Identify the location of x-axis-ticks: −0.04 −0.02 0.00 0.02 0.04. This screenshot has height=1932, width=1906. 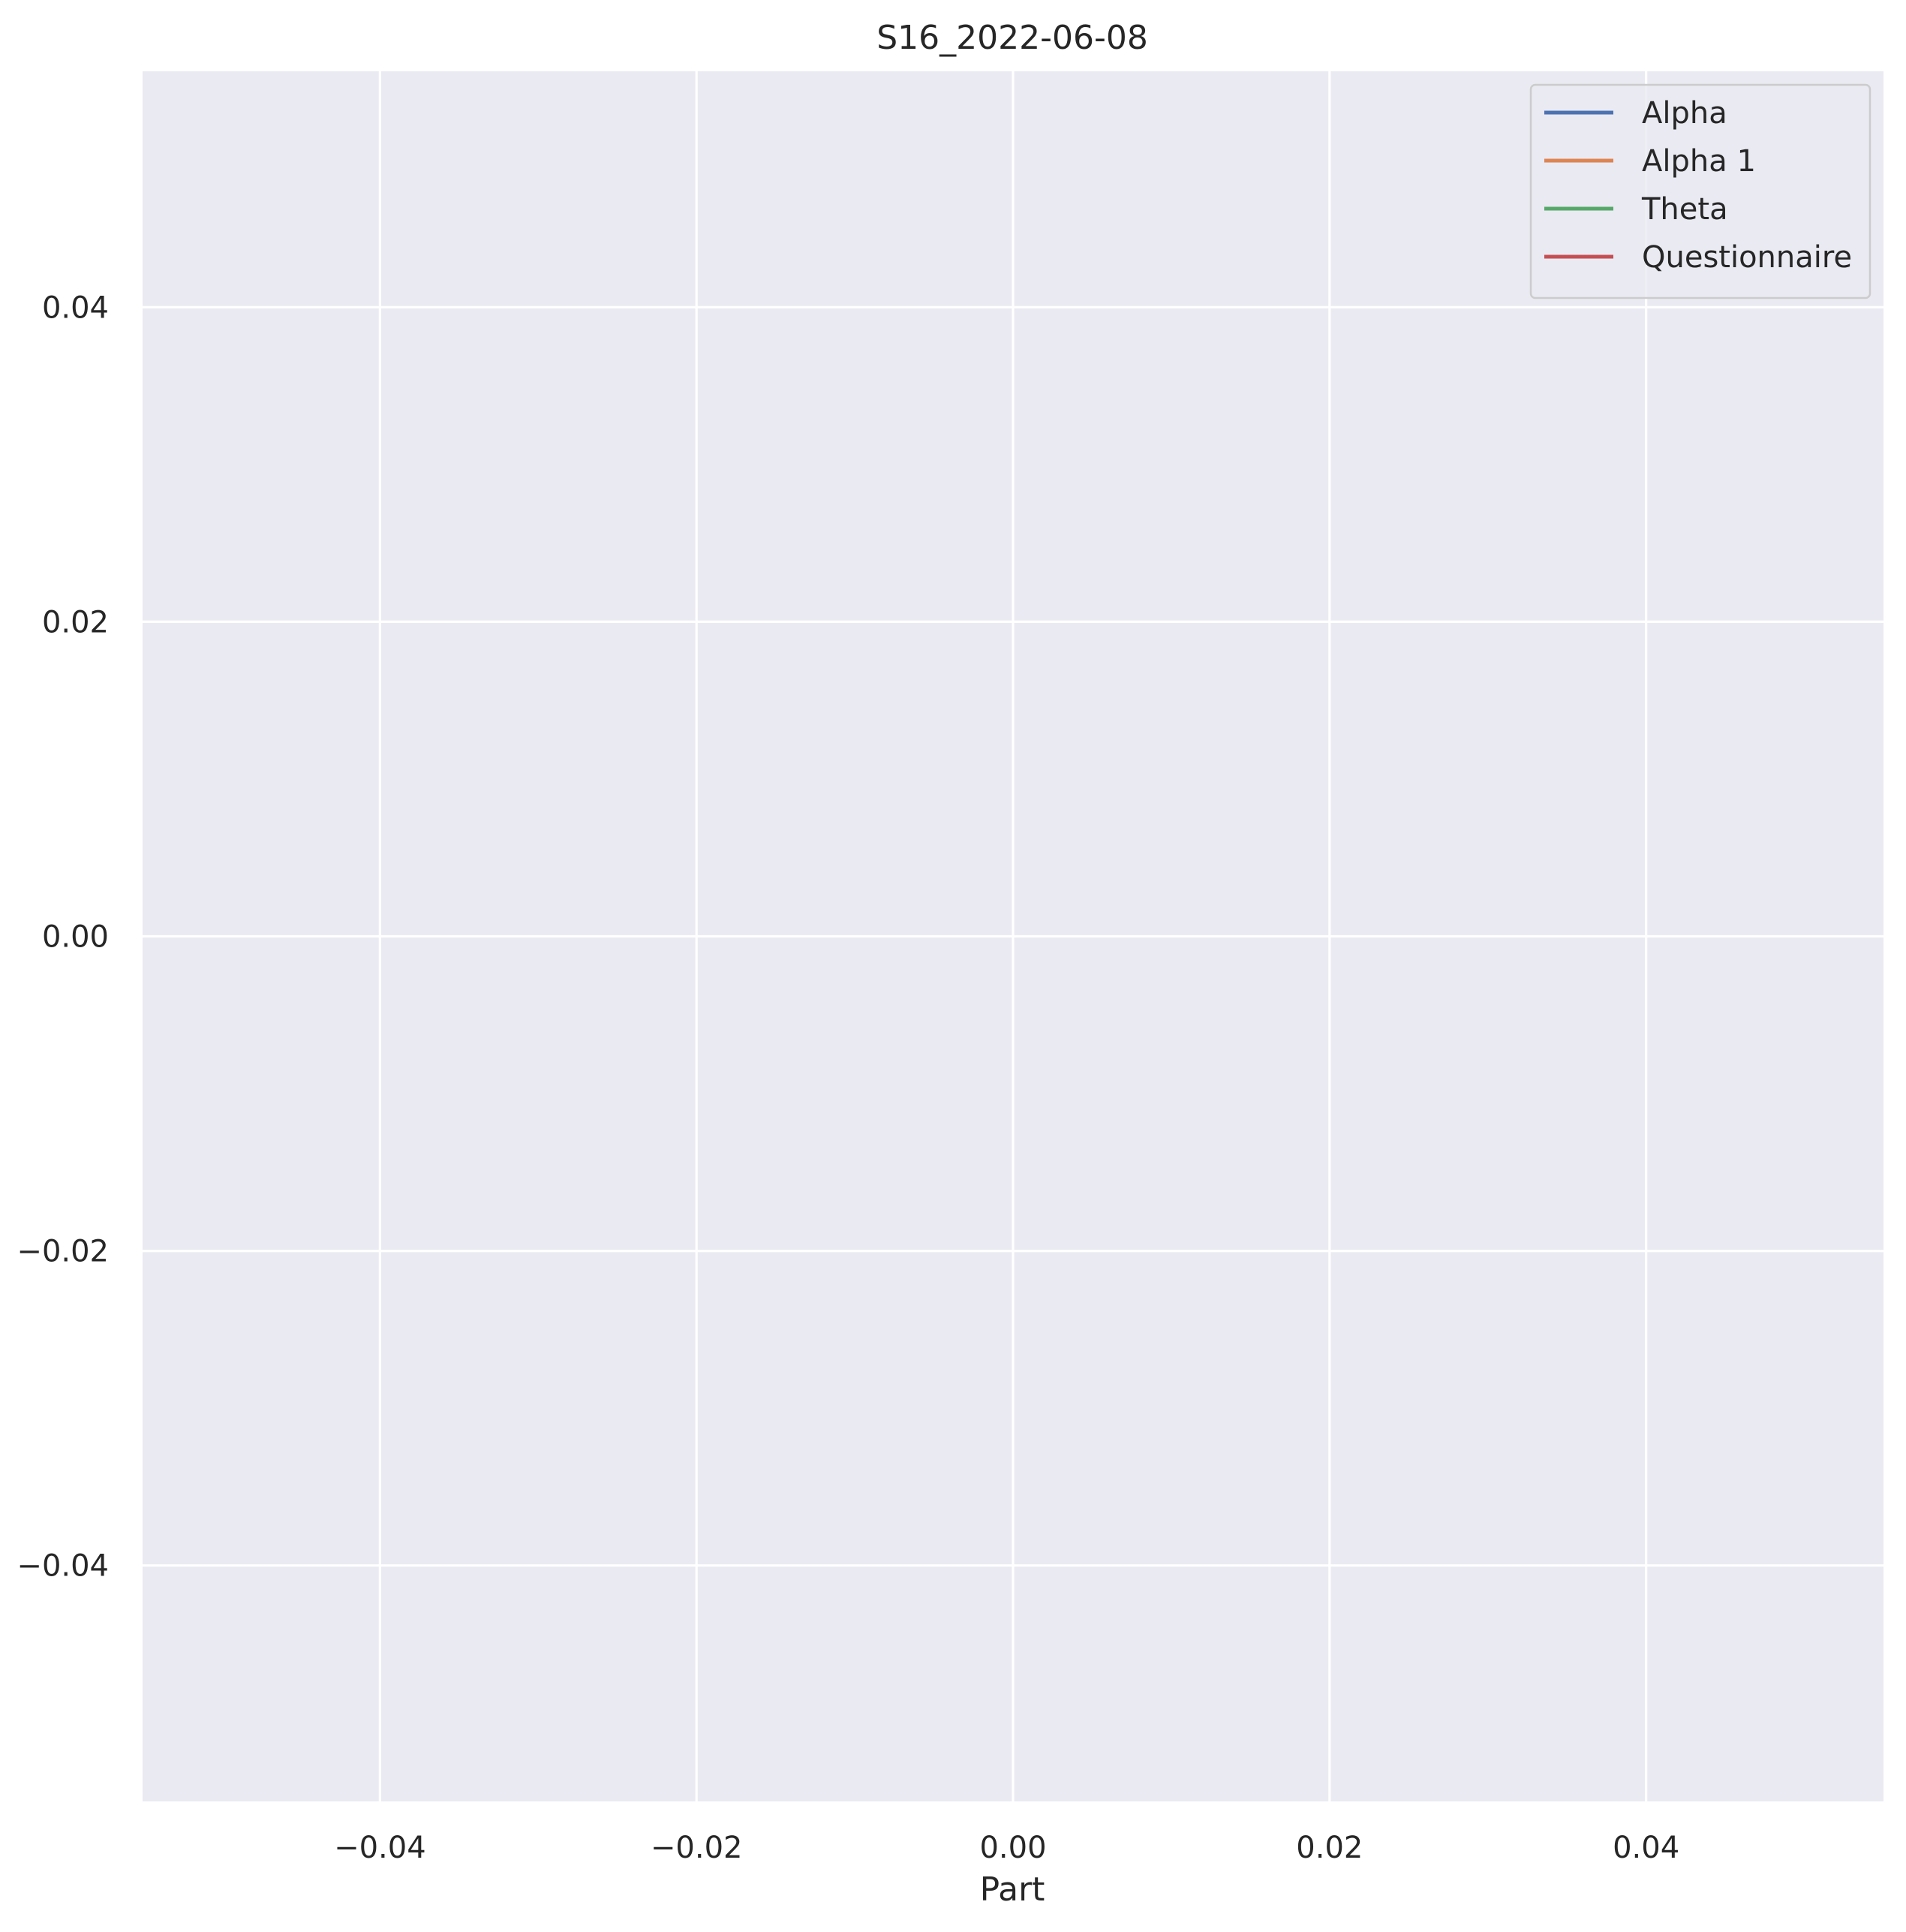
(1006, 1848).